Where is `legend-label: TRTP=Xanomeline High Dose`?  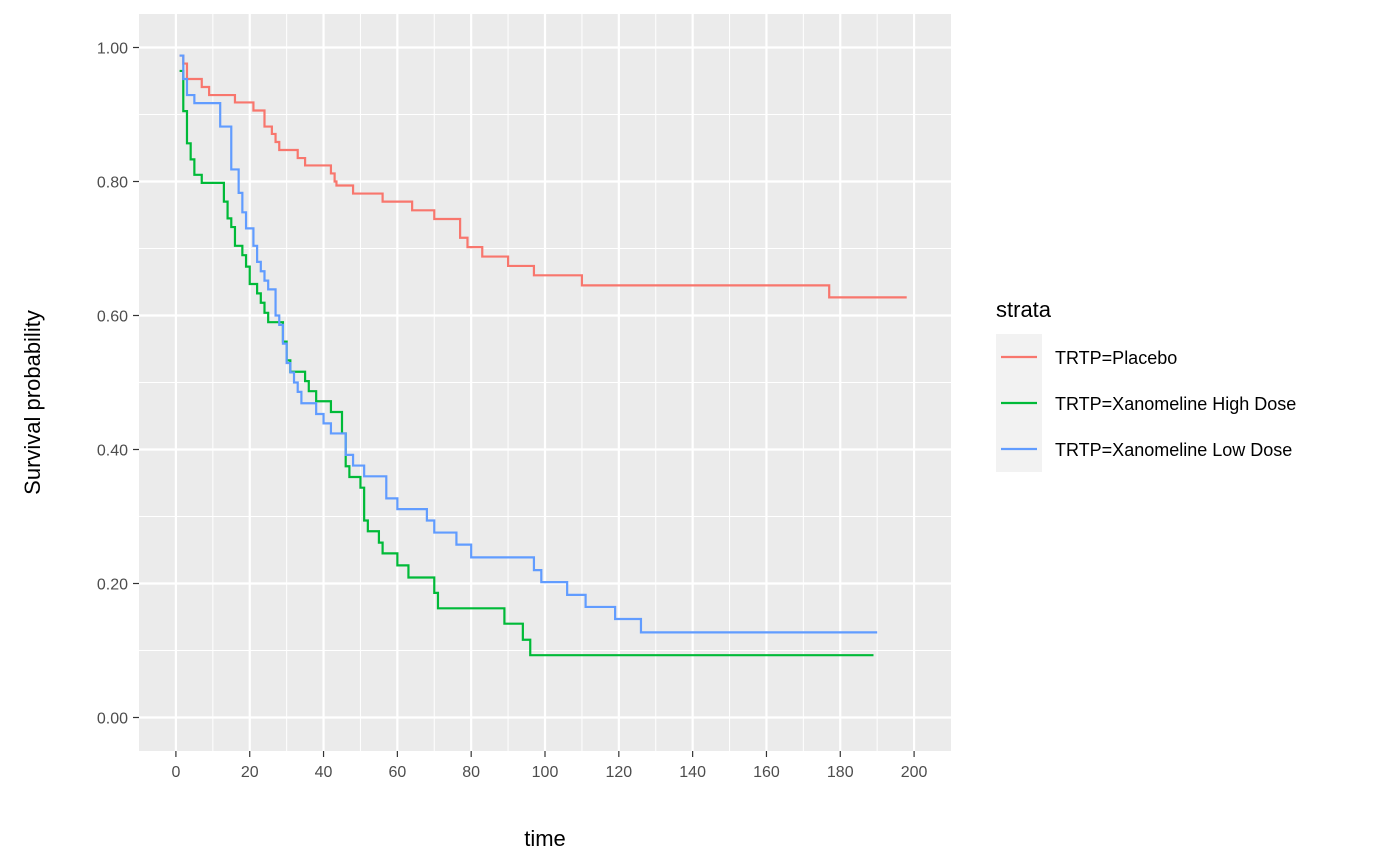
legend-label: TRTP=Xanomeline High Dose is located at coordinates (1175, 404).